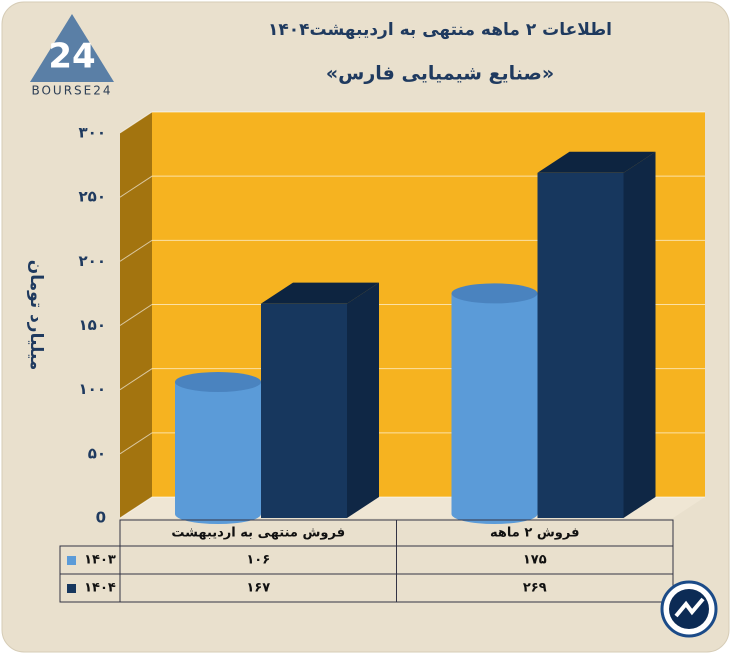 The width and height of the screenshot is (733, 660). I want to click on legend-label: ۱۴۰۳, so click(100, 560).